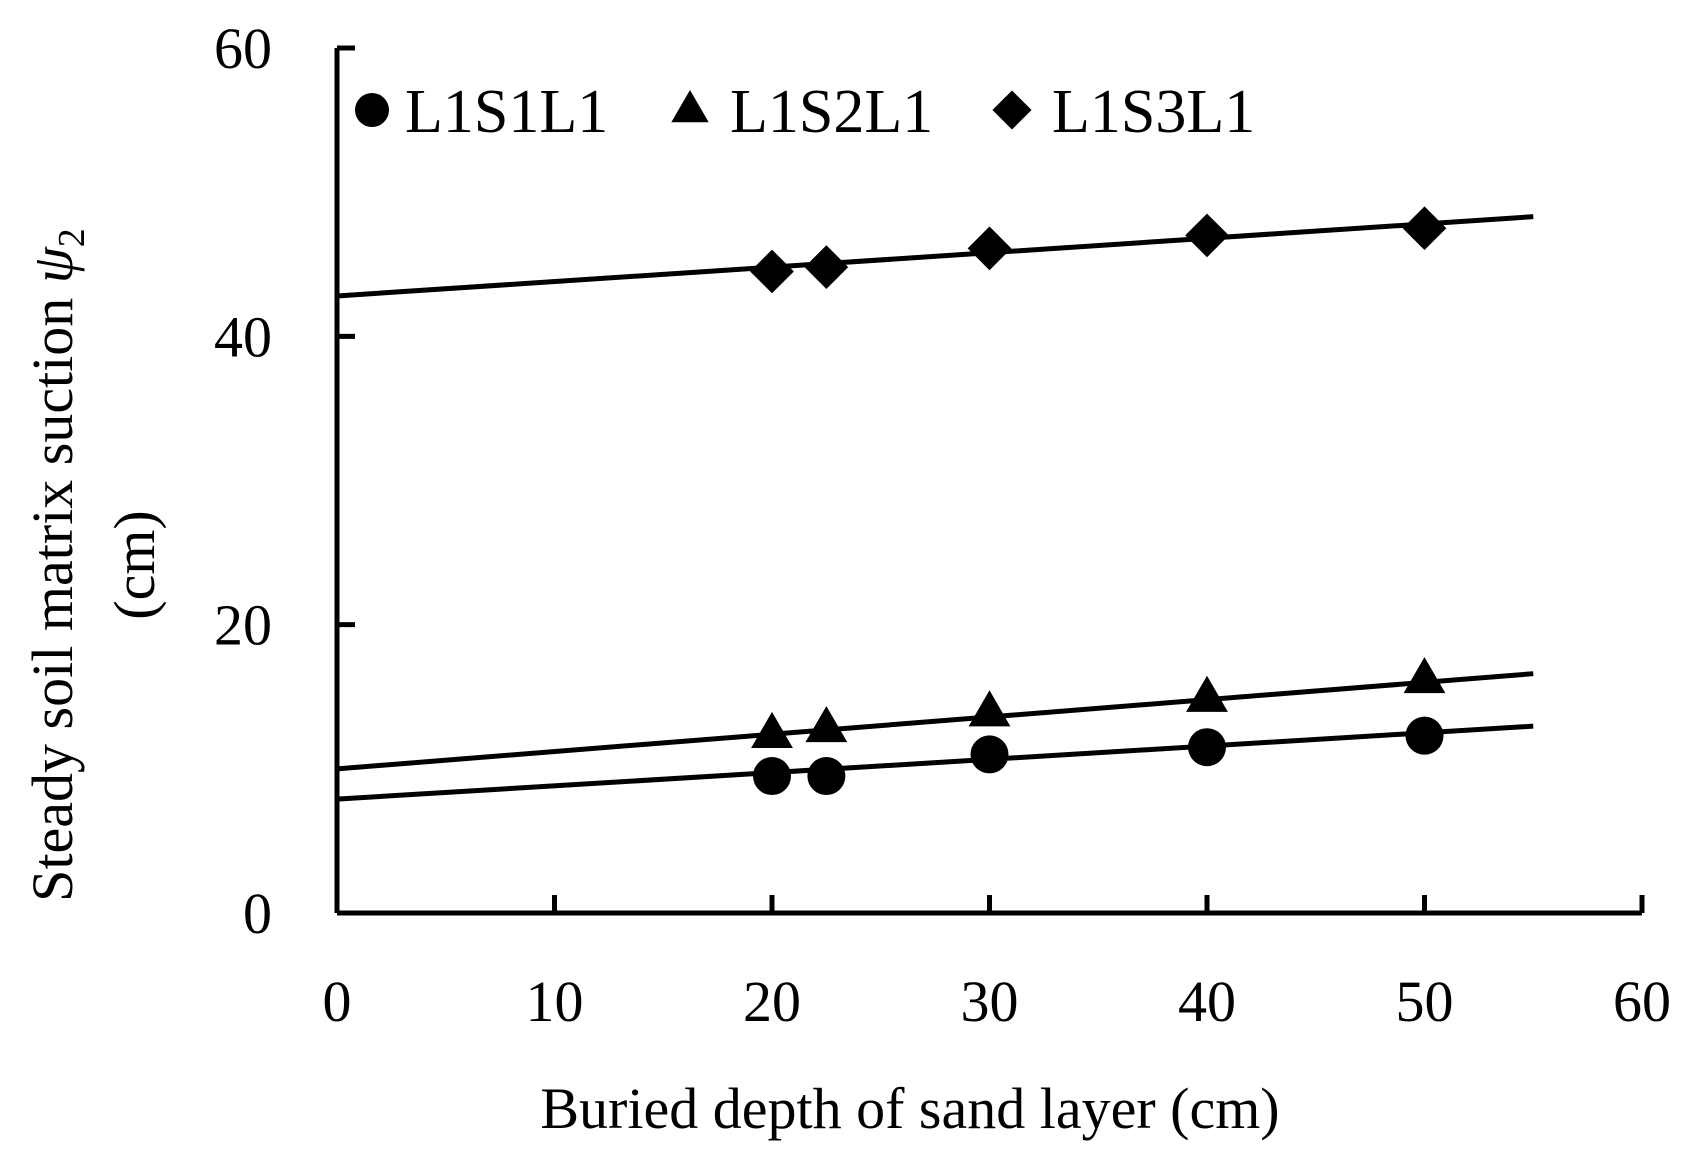  Describe the element at coordinates (935, 762) in the screenshot. I see `trendline-L1S1L1` at that location.